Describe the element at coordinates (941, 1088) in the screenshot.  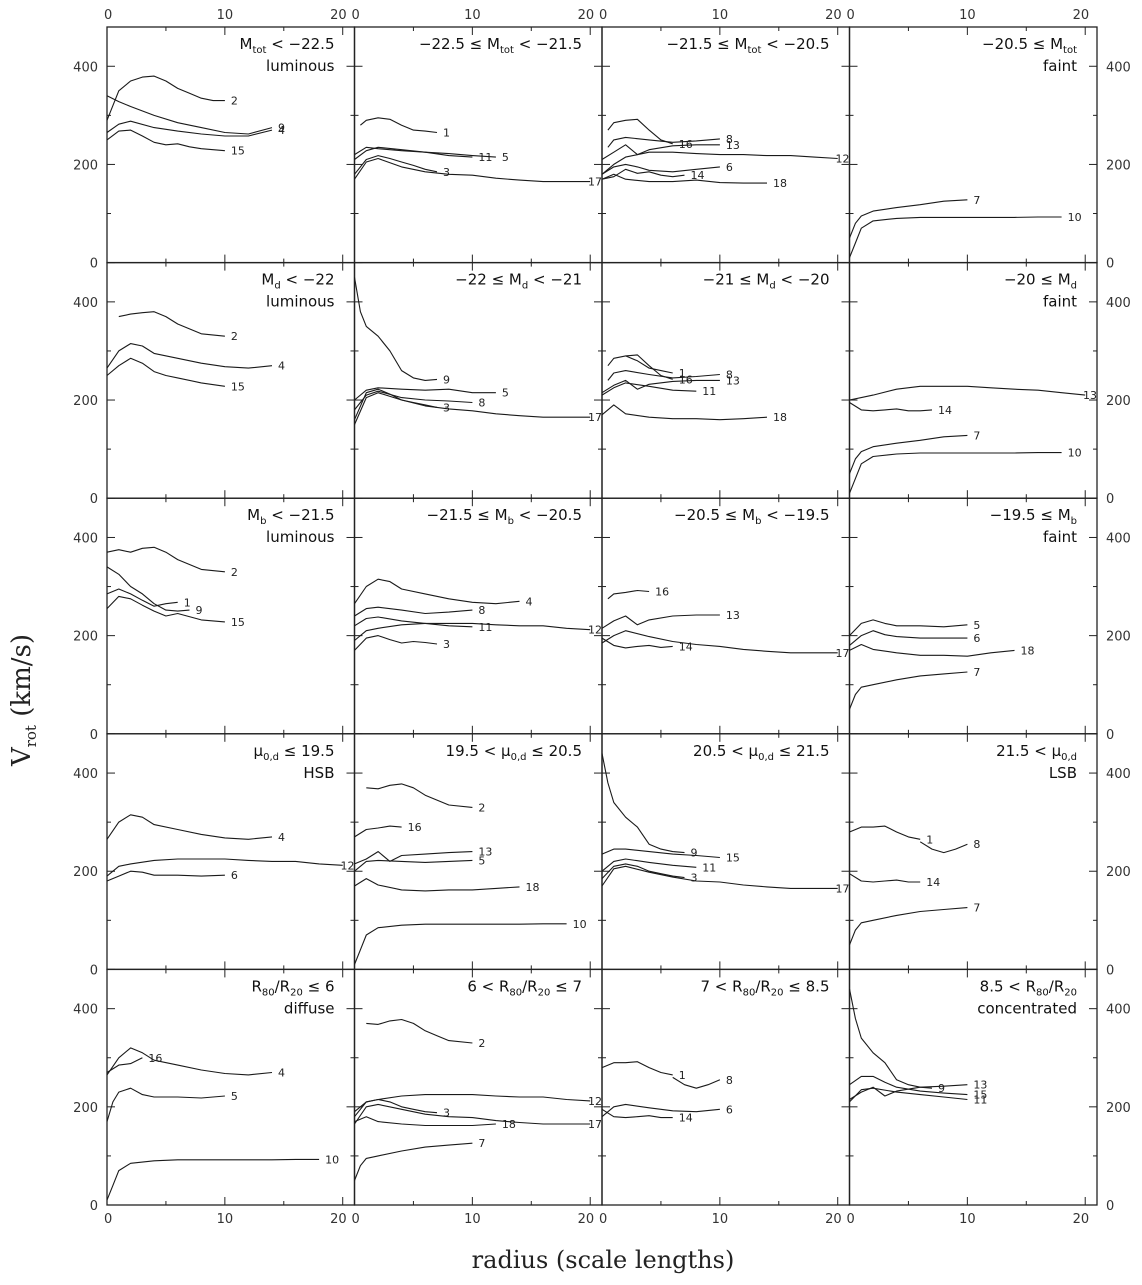
I see `curve-label: 9` at that location.